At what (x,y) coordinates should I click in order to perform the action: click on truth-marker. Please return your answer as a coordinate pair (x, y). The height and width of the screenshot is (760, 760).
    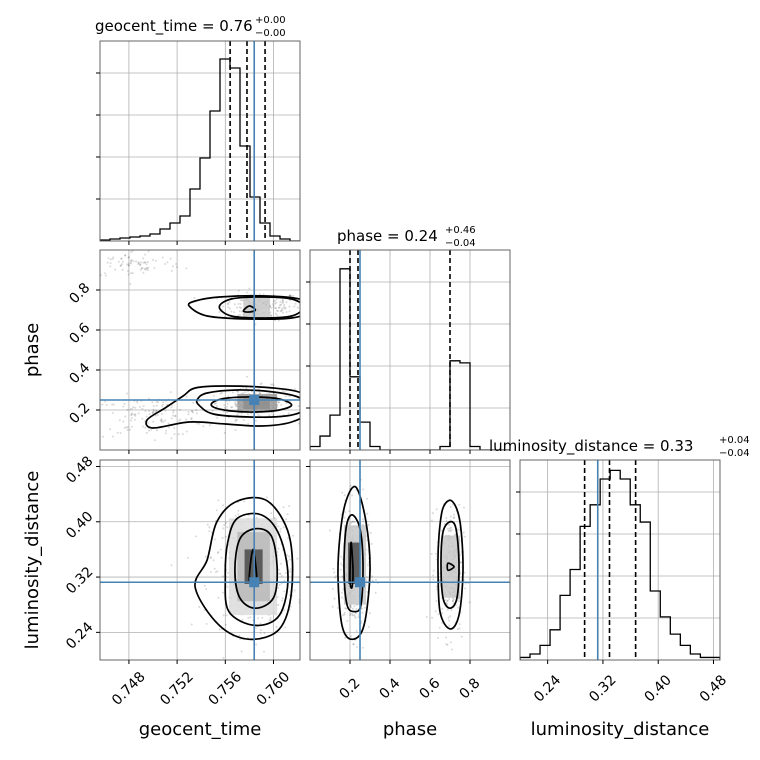
    Looking at the image, I should click on (254, 400).